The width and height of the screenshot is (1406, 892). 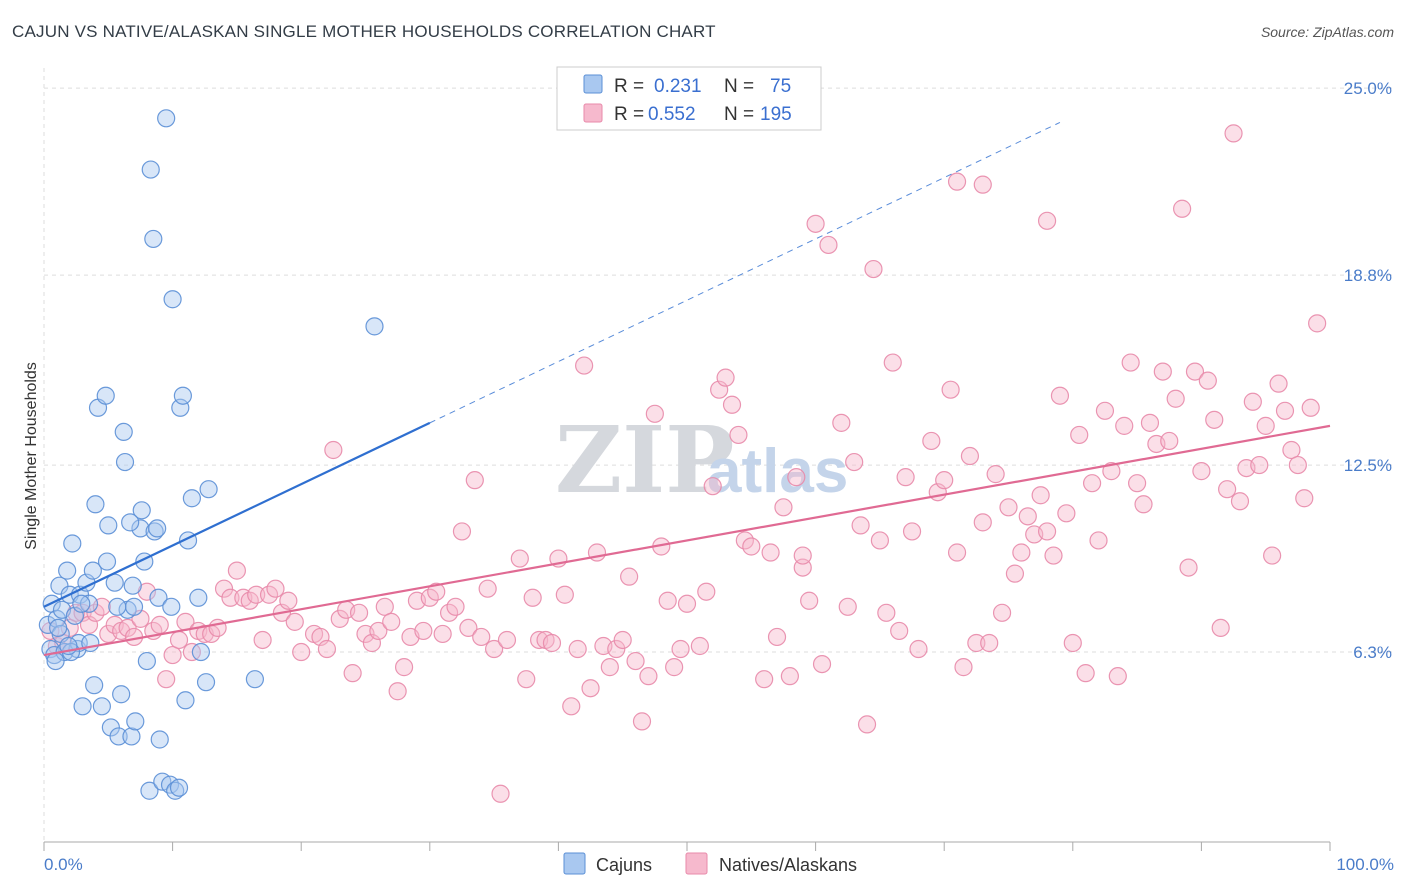 I want to click on y-axis-tick-labels: 6.3% 12.5% 18.8% 25.0%, so click(x=1368, y=370).